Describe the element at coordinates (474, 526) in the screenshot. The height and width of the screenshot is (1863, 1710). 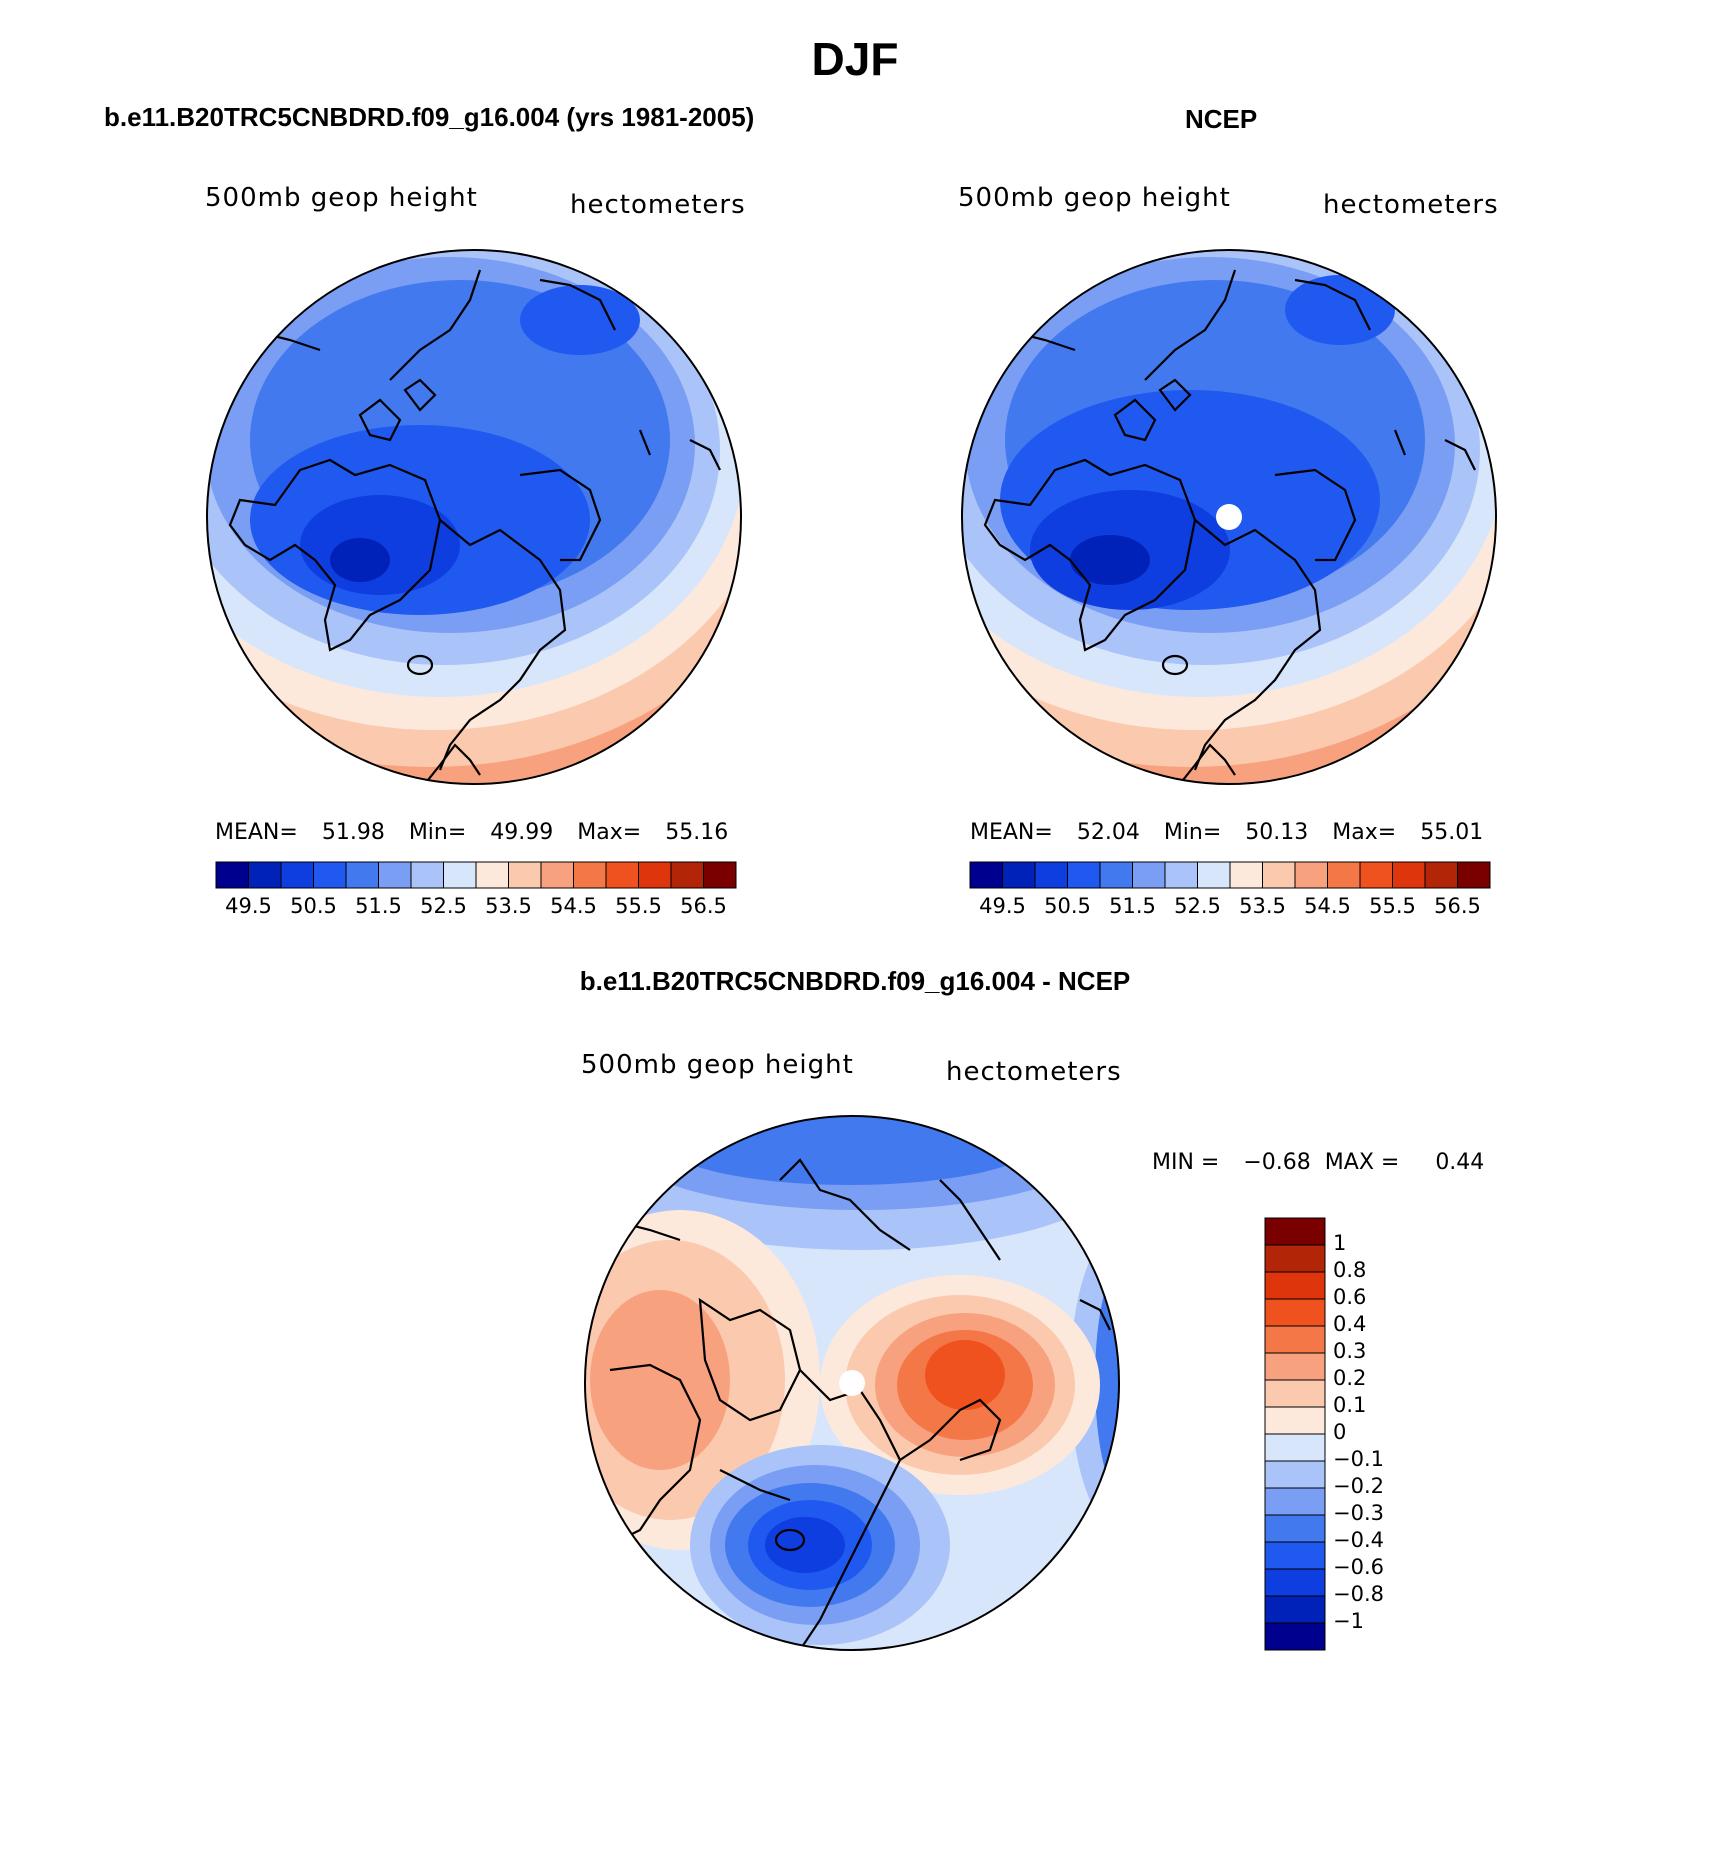
I see `model-coastlines` at that location.